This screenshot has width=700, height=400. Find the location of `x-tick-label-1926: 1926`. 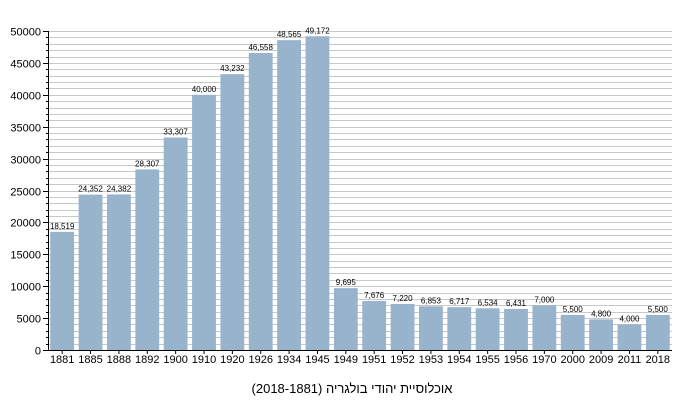

x-tick-label-1926: 1926 is located at coordinates (260, 360).